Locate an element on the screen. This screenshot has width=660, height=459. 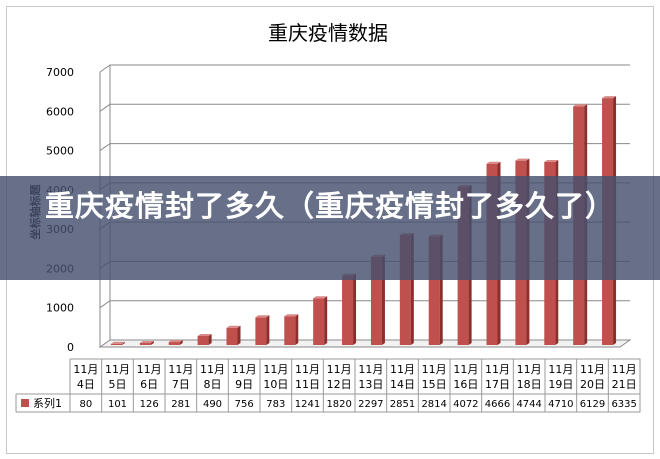
data-label: 4710 is located at coordinates (560, 404).